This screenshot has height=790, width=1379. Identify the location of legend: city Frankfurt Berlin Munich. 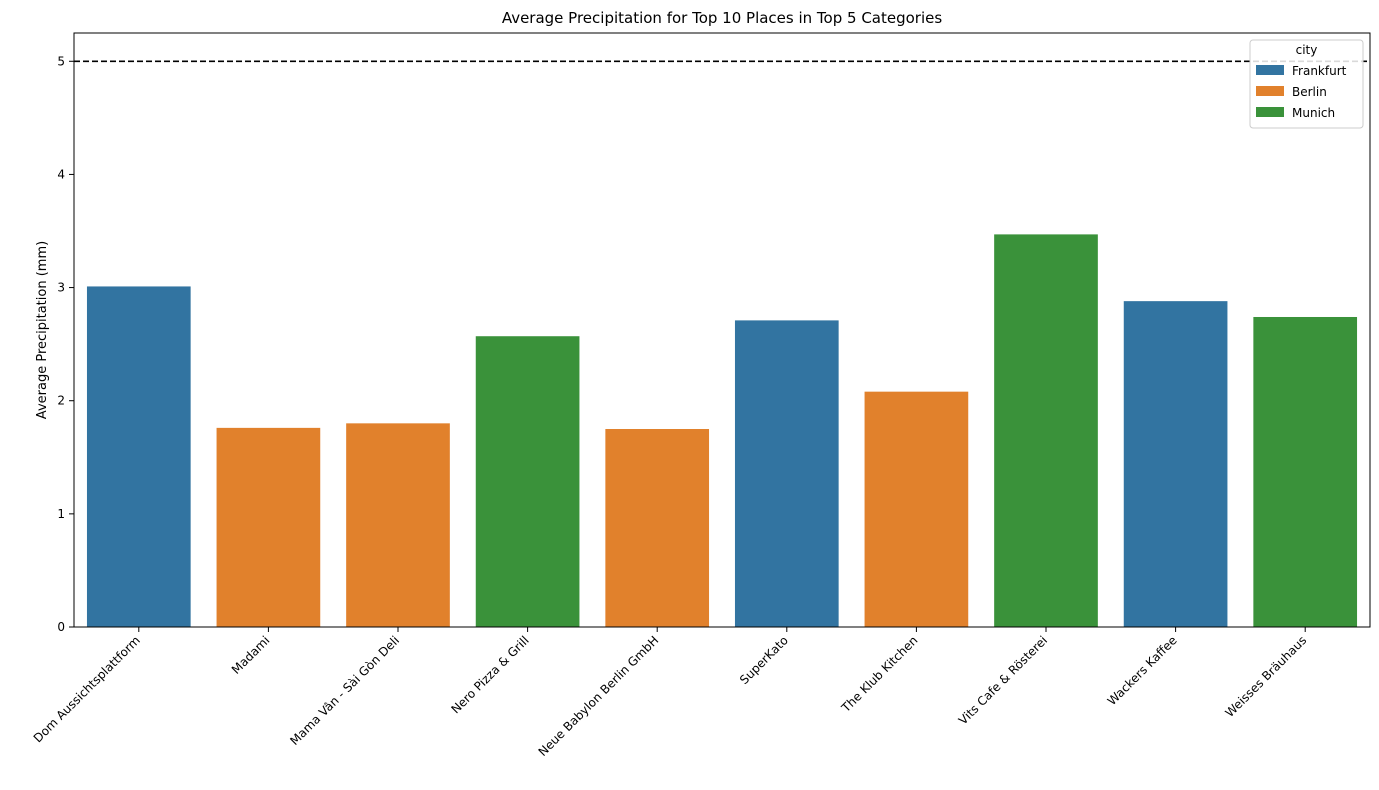
(1306, 84).